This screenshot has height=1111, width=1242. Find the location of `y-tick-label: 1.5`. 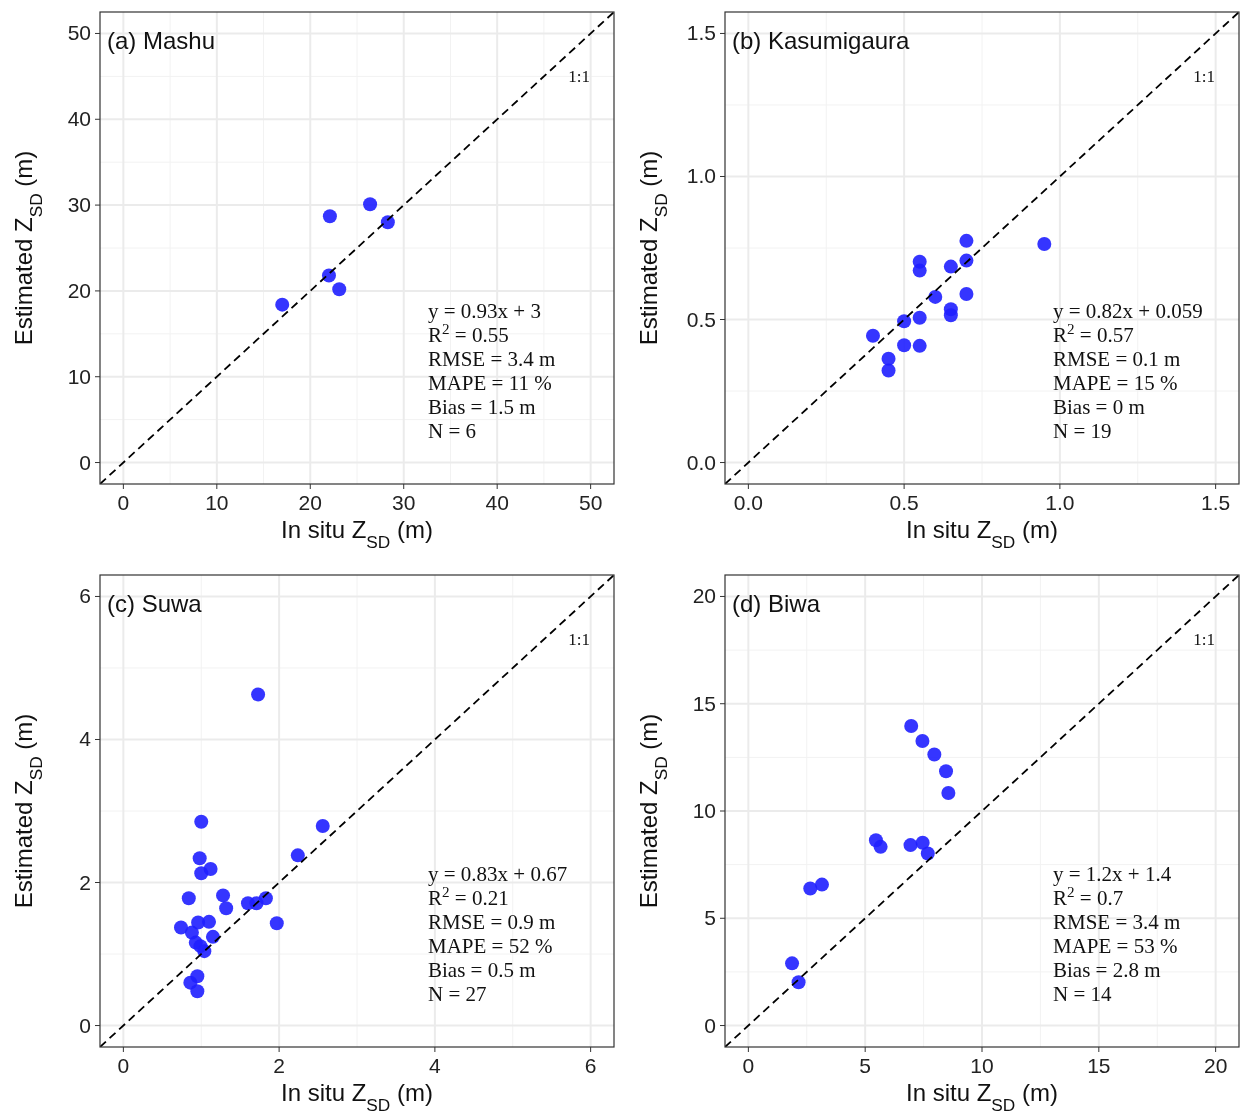

y-tick-label: 1.5 is located at coordinates (701, 33).